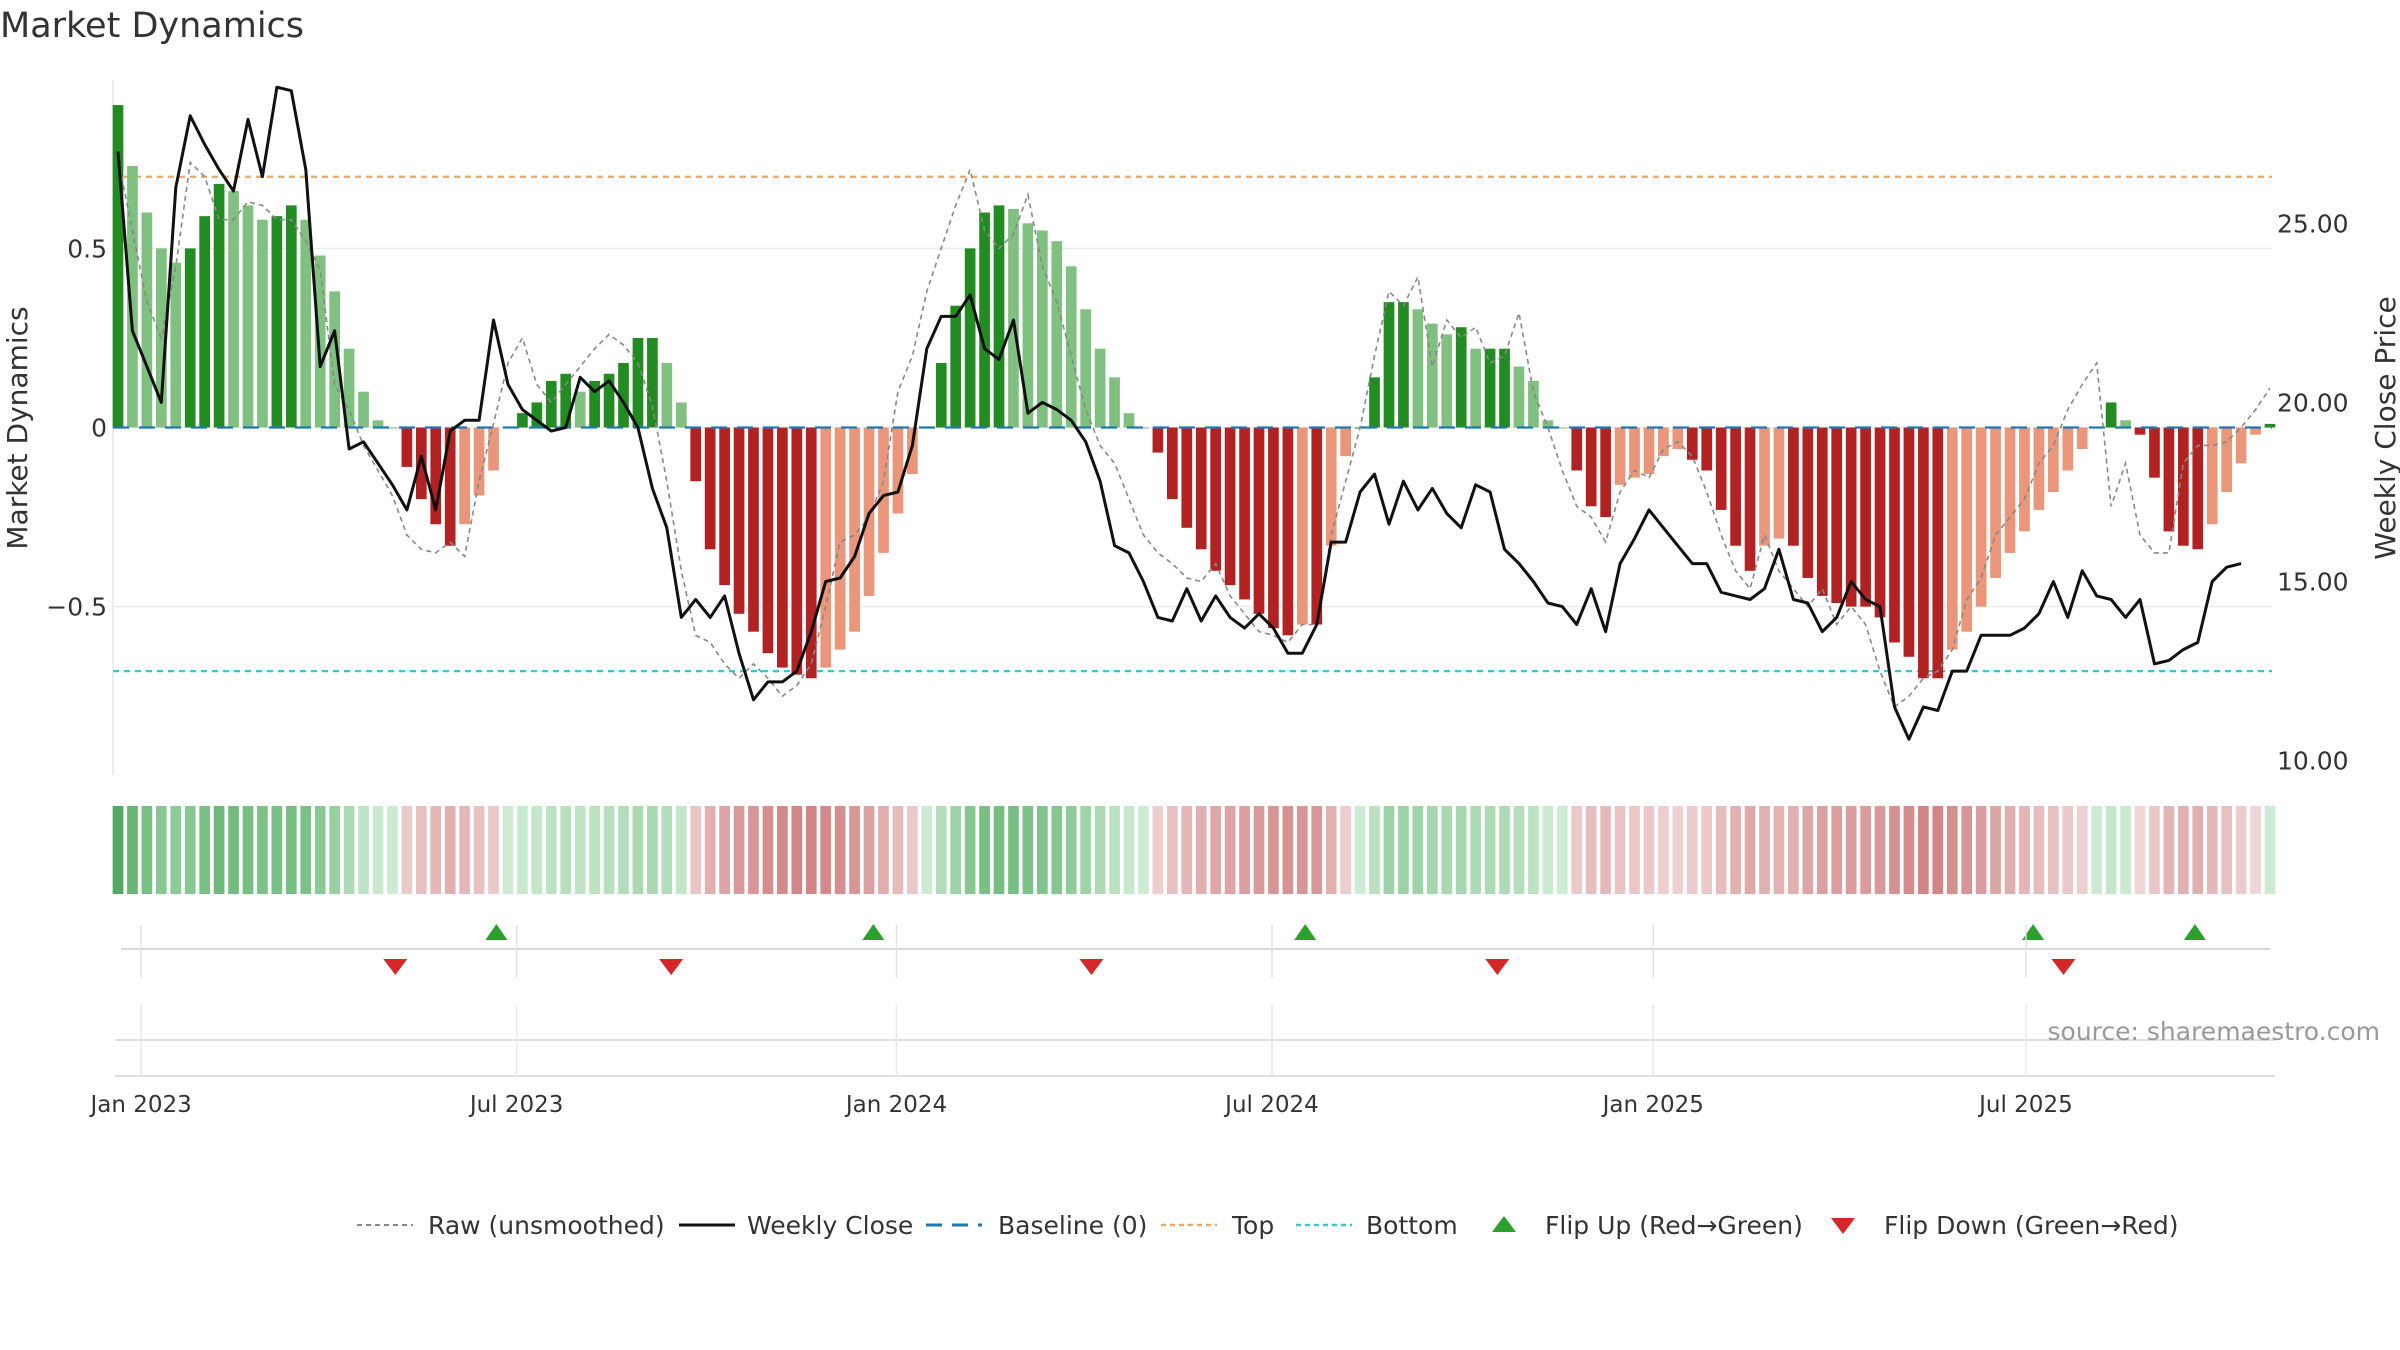 The image size is (2400, 1350). I want to click on legend-item-raw: Raw (unsmoothed), so click(511, 1225).